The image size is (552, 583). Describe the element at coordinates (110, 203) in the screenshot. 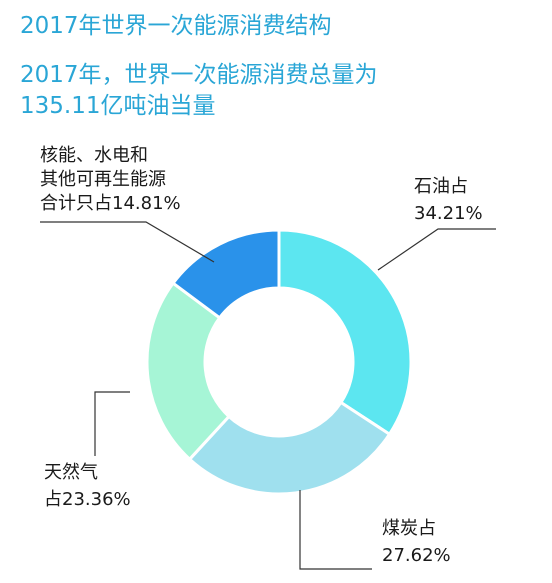

I see `label-renewables-line-3: 合计只占14.81%` at that location.